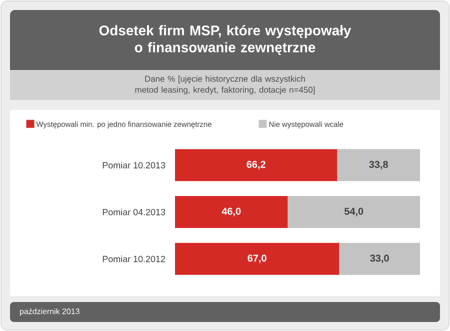 The height and width of the screenshot is (331, 450). I want to click on chart-subtitle: Dane % [ujęcie historyczne dla wszystkich metod leasing, kredyt, faktoring, dotacje n=450], so click(225, 85).